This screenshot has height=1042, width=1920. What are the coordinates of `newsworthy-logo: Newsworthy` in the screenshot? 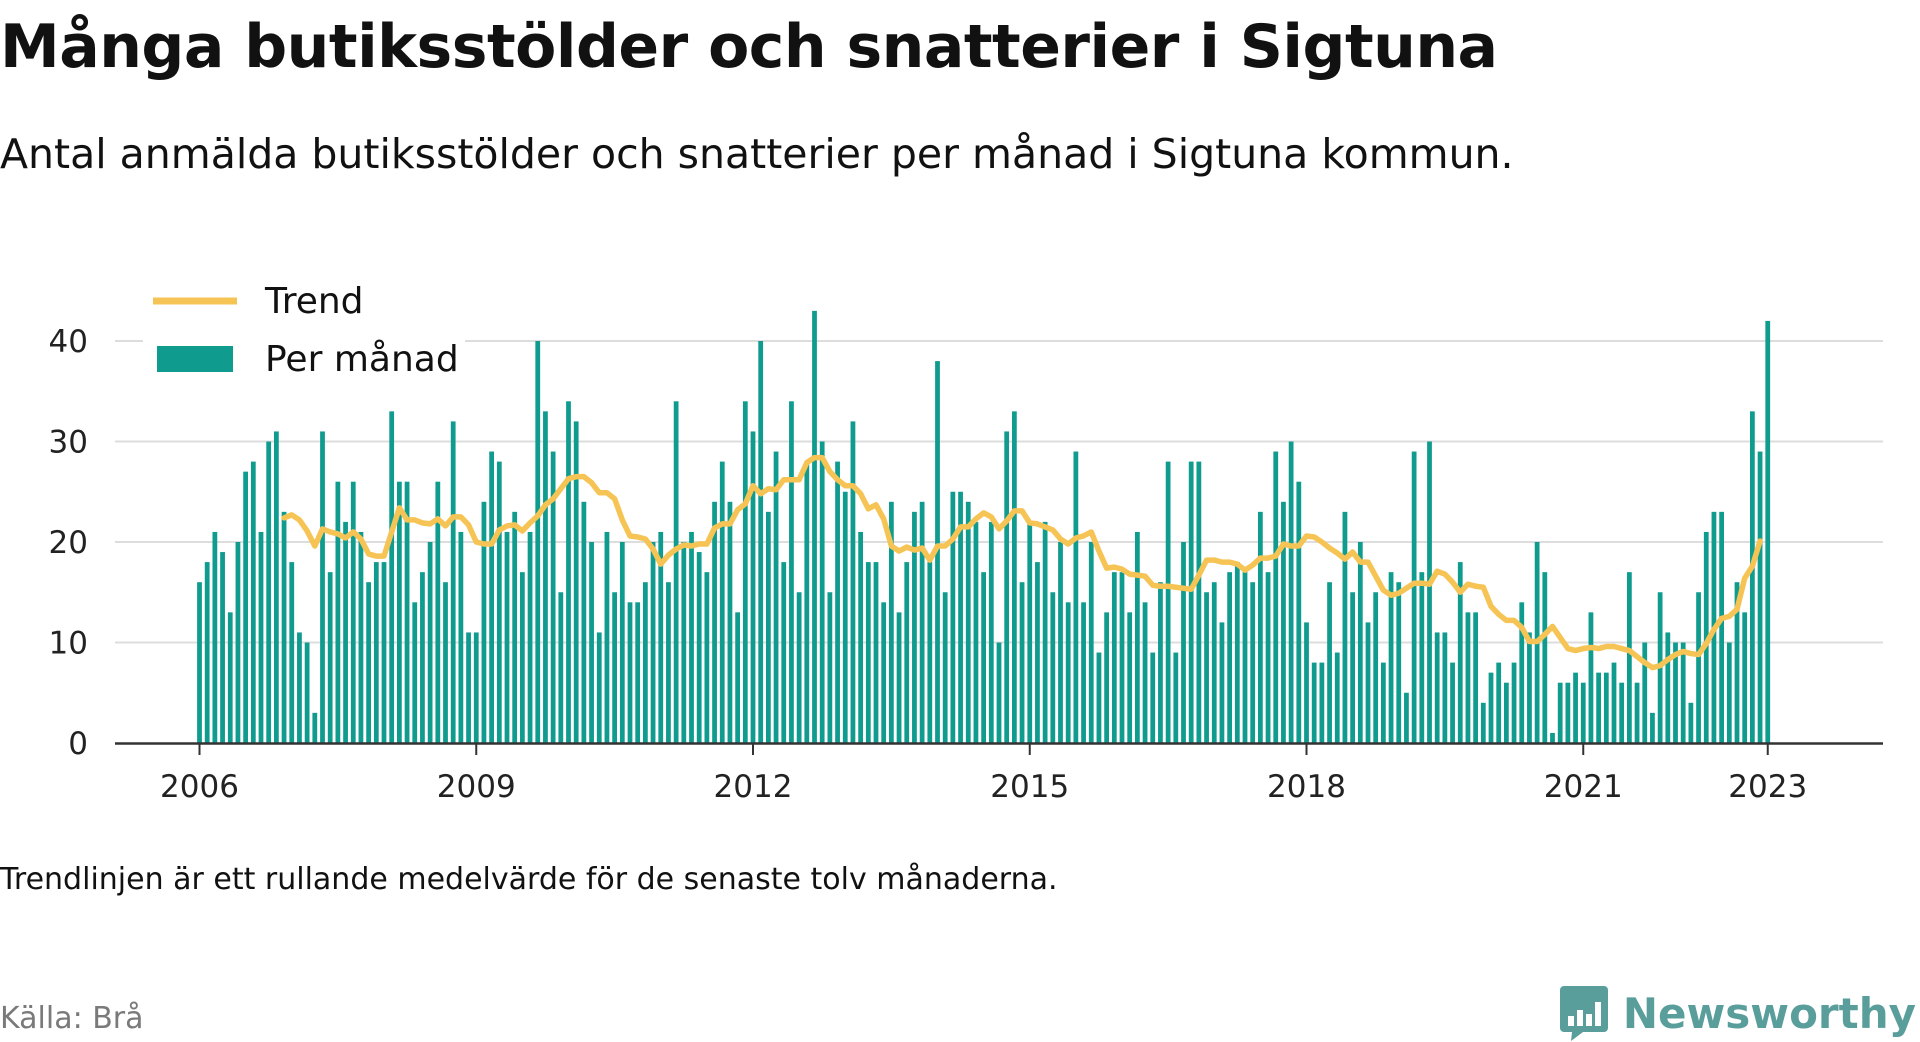 It's located at (1737, 1013).